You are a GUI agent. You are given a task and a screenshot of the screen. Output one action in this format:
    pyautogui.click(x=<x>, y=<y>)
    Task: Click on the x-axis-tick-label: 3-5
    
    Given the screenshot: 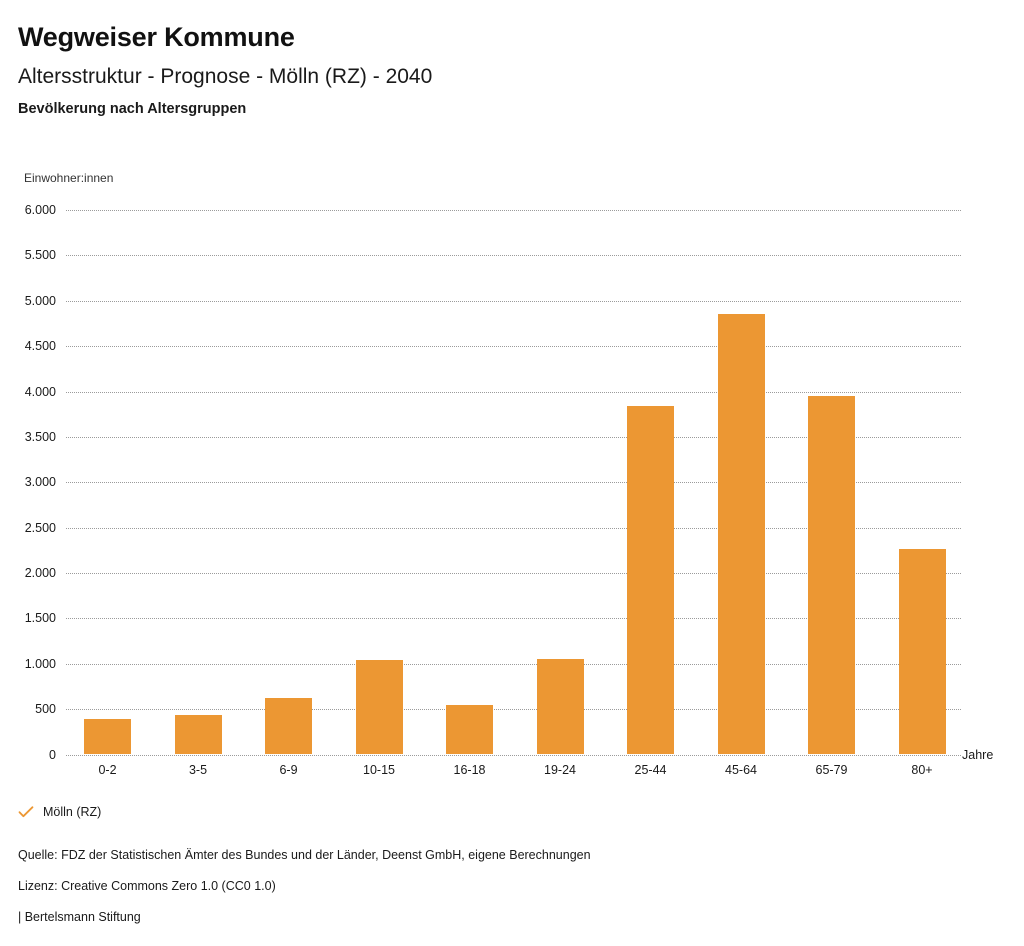 What is the action you would take?
    pyautogui.click(x=198, y=770)
    